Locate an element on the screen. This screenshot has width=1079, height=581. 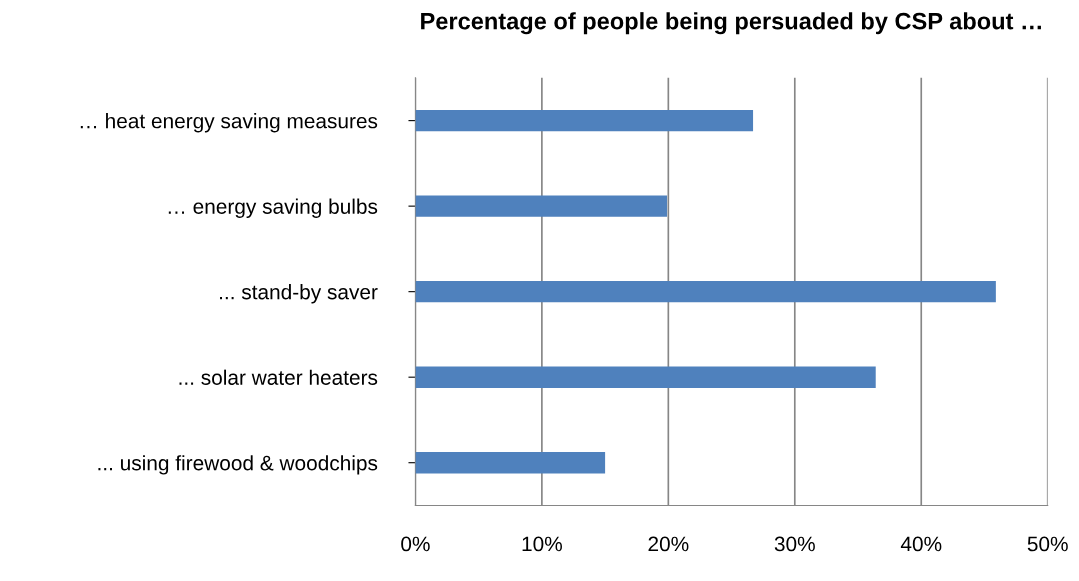
y-tick-label: ... using firewood & woodchips is located at coordinates (238, 465).